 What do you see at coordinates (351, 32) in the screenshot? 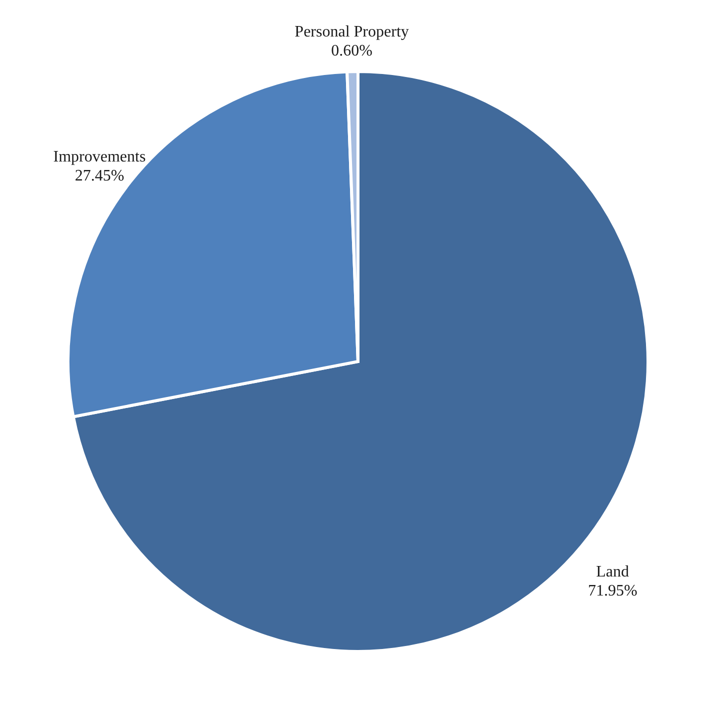
I see `slice-label: Personal Property` at bounding box center [351, 32].